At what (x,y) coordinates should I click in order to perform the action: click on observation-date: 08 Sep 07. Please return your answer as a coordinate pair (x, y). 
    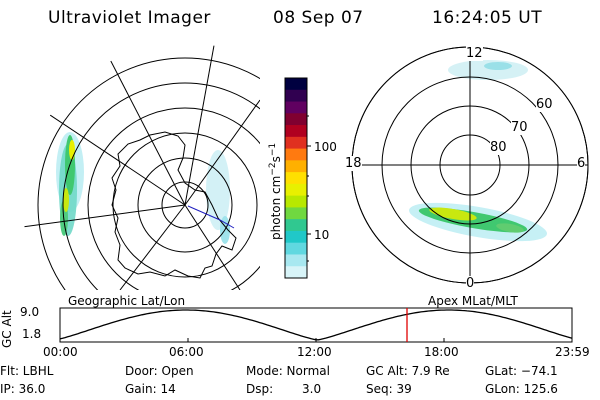
    Looking at the image, I should click on (318, 18).